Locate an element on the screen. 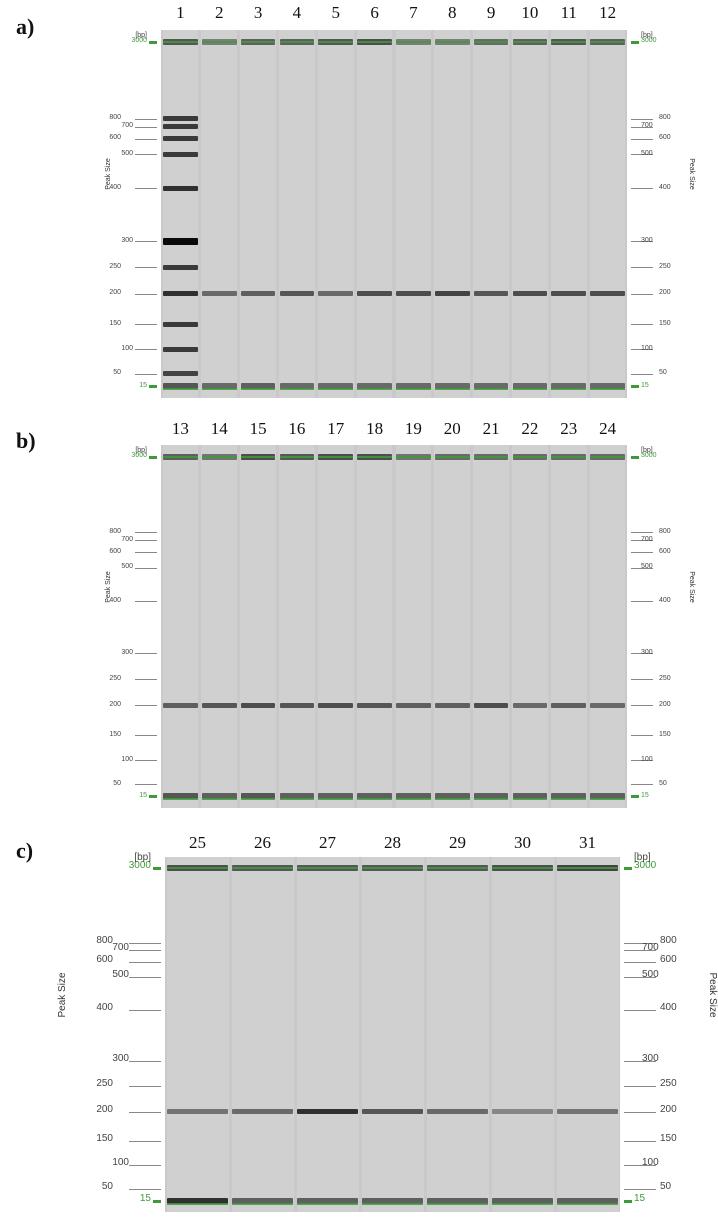  right-size-label: 500 is located at coordinates (650, 974).